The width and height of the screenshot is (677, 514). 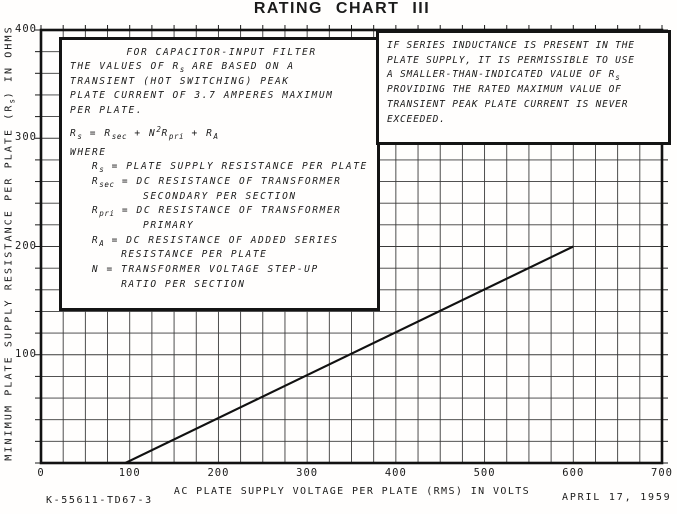 What do you see at coordinates (307, 473) in the screenshot?
I see `x-tick-label: 300` at bounding box center [307, 473].